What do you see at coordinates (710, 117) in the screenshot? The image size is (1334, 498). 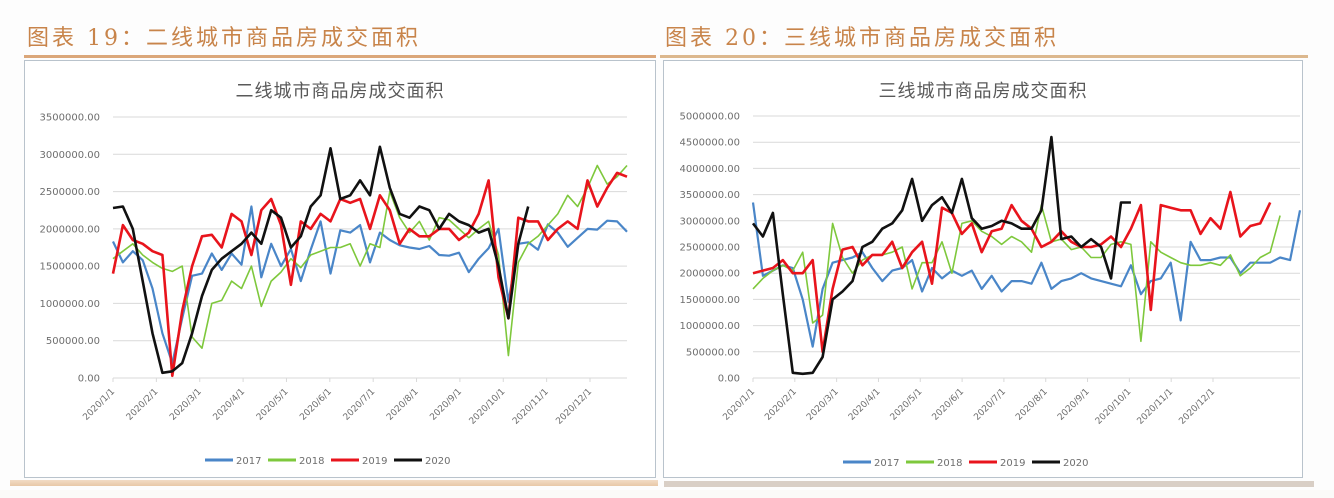 I see `y-tick-label: 5000000.00` at bounding box center [710, 117].